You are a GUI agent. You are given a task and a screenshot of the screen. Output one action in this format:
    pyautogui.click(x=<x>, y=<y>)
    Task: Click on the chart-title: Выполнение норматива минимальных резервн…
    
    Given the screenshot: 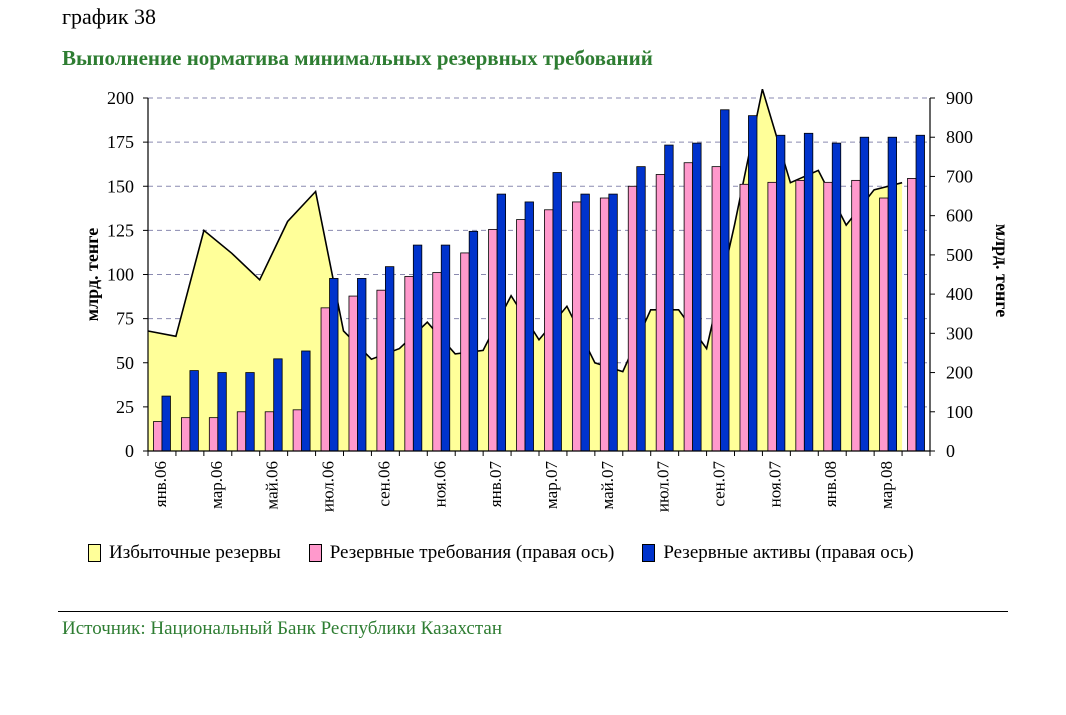 What is the action you would take?
    pyautogui.click(x=357, y=58)
    